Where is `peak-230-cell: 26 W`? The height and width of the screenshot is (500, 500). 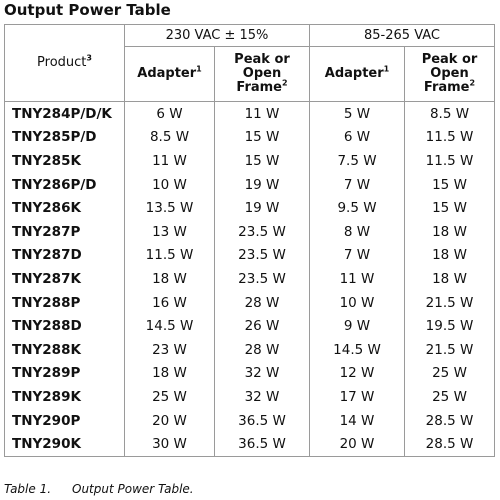
peak-230-cell: 26 W is located at coordinates (262, 326).